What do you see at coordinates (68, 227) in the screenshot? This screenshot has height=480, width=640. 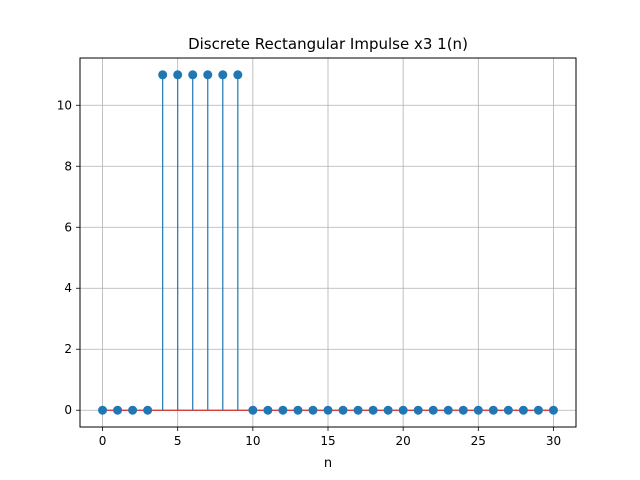 I see `y-tick-label: 6` at bounding box center [68, 227].